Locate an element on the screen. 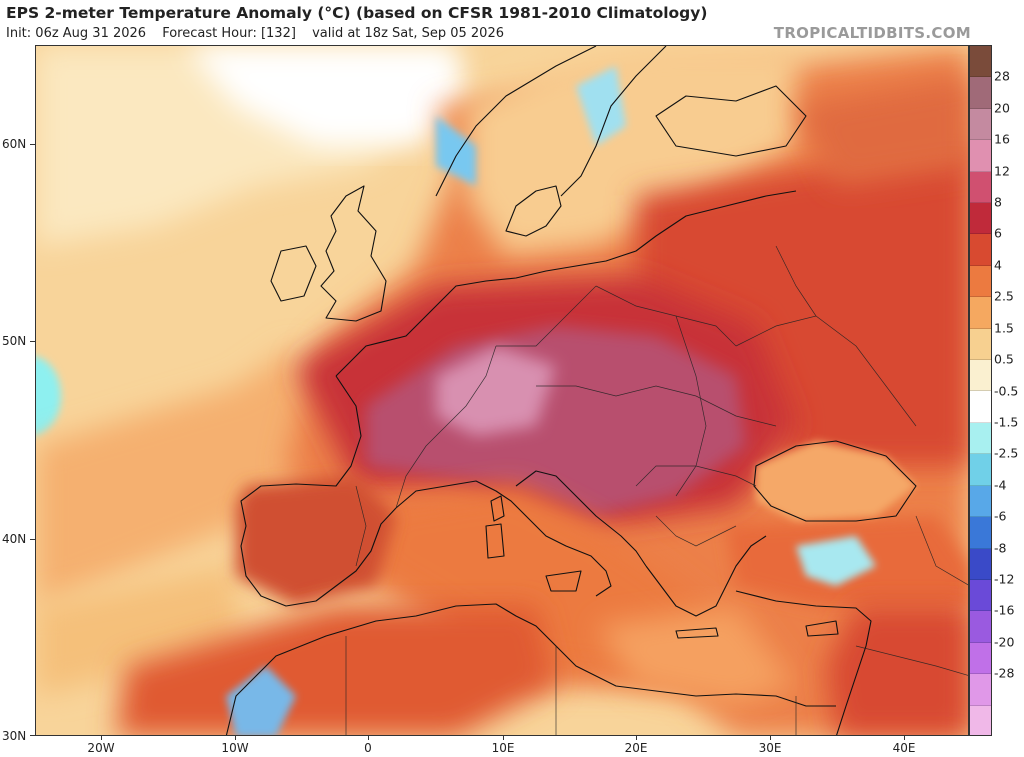  coast-north-europe is located at coordinates (566, 283).